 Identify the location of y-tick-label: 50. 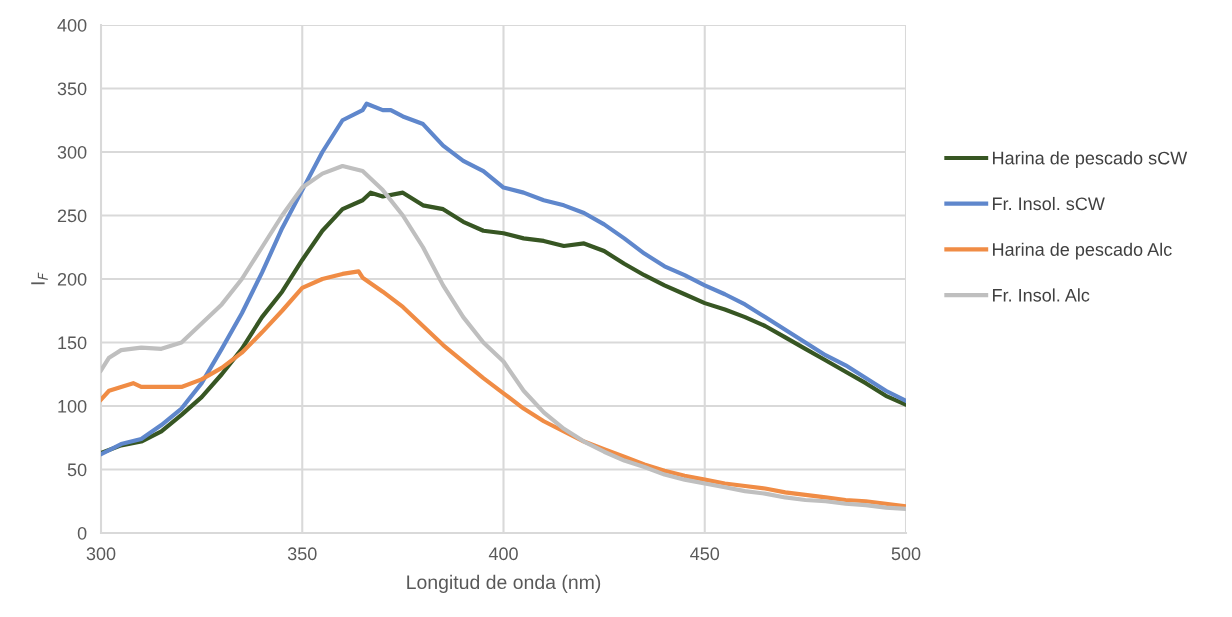
(77, 470).